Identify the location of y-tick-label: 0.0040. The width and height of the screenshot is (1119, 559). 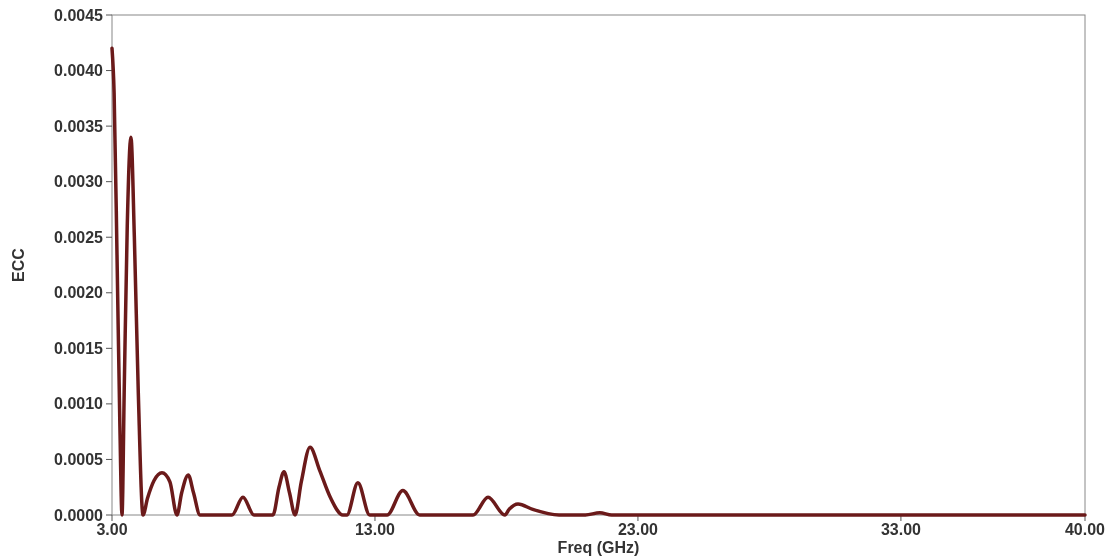
(79, 71).